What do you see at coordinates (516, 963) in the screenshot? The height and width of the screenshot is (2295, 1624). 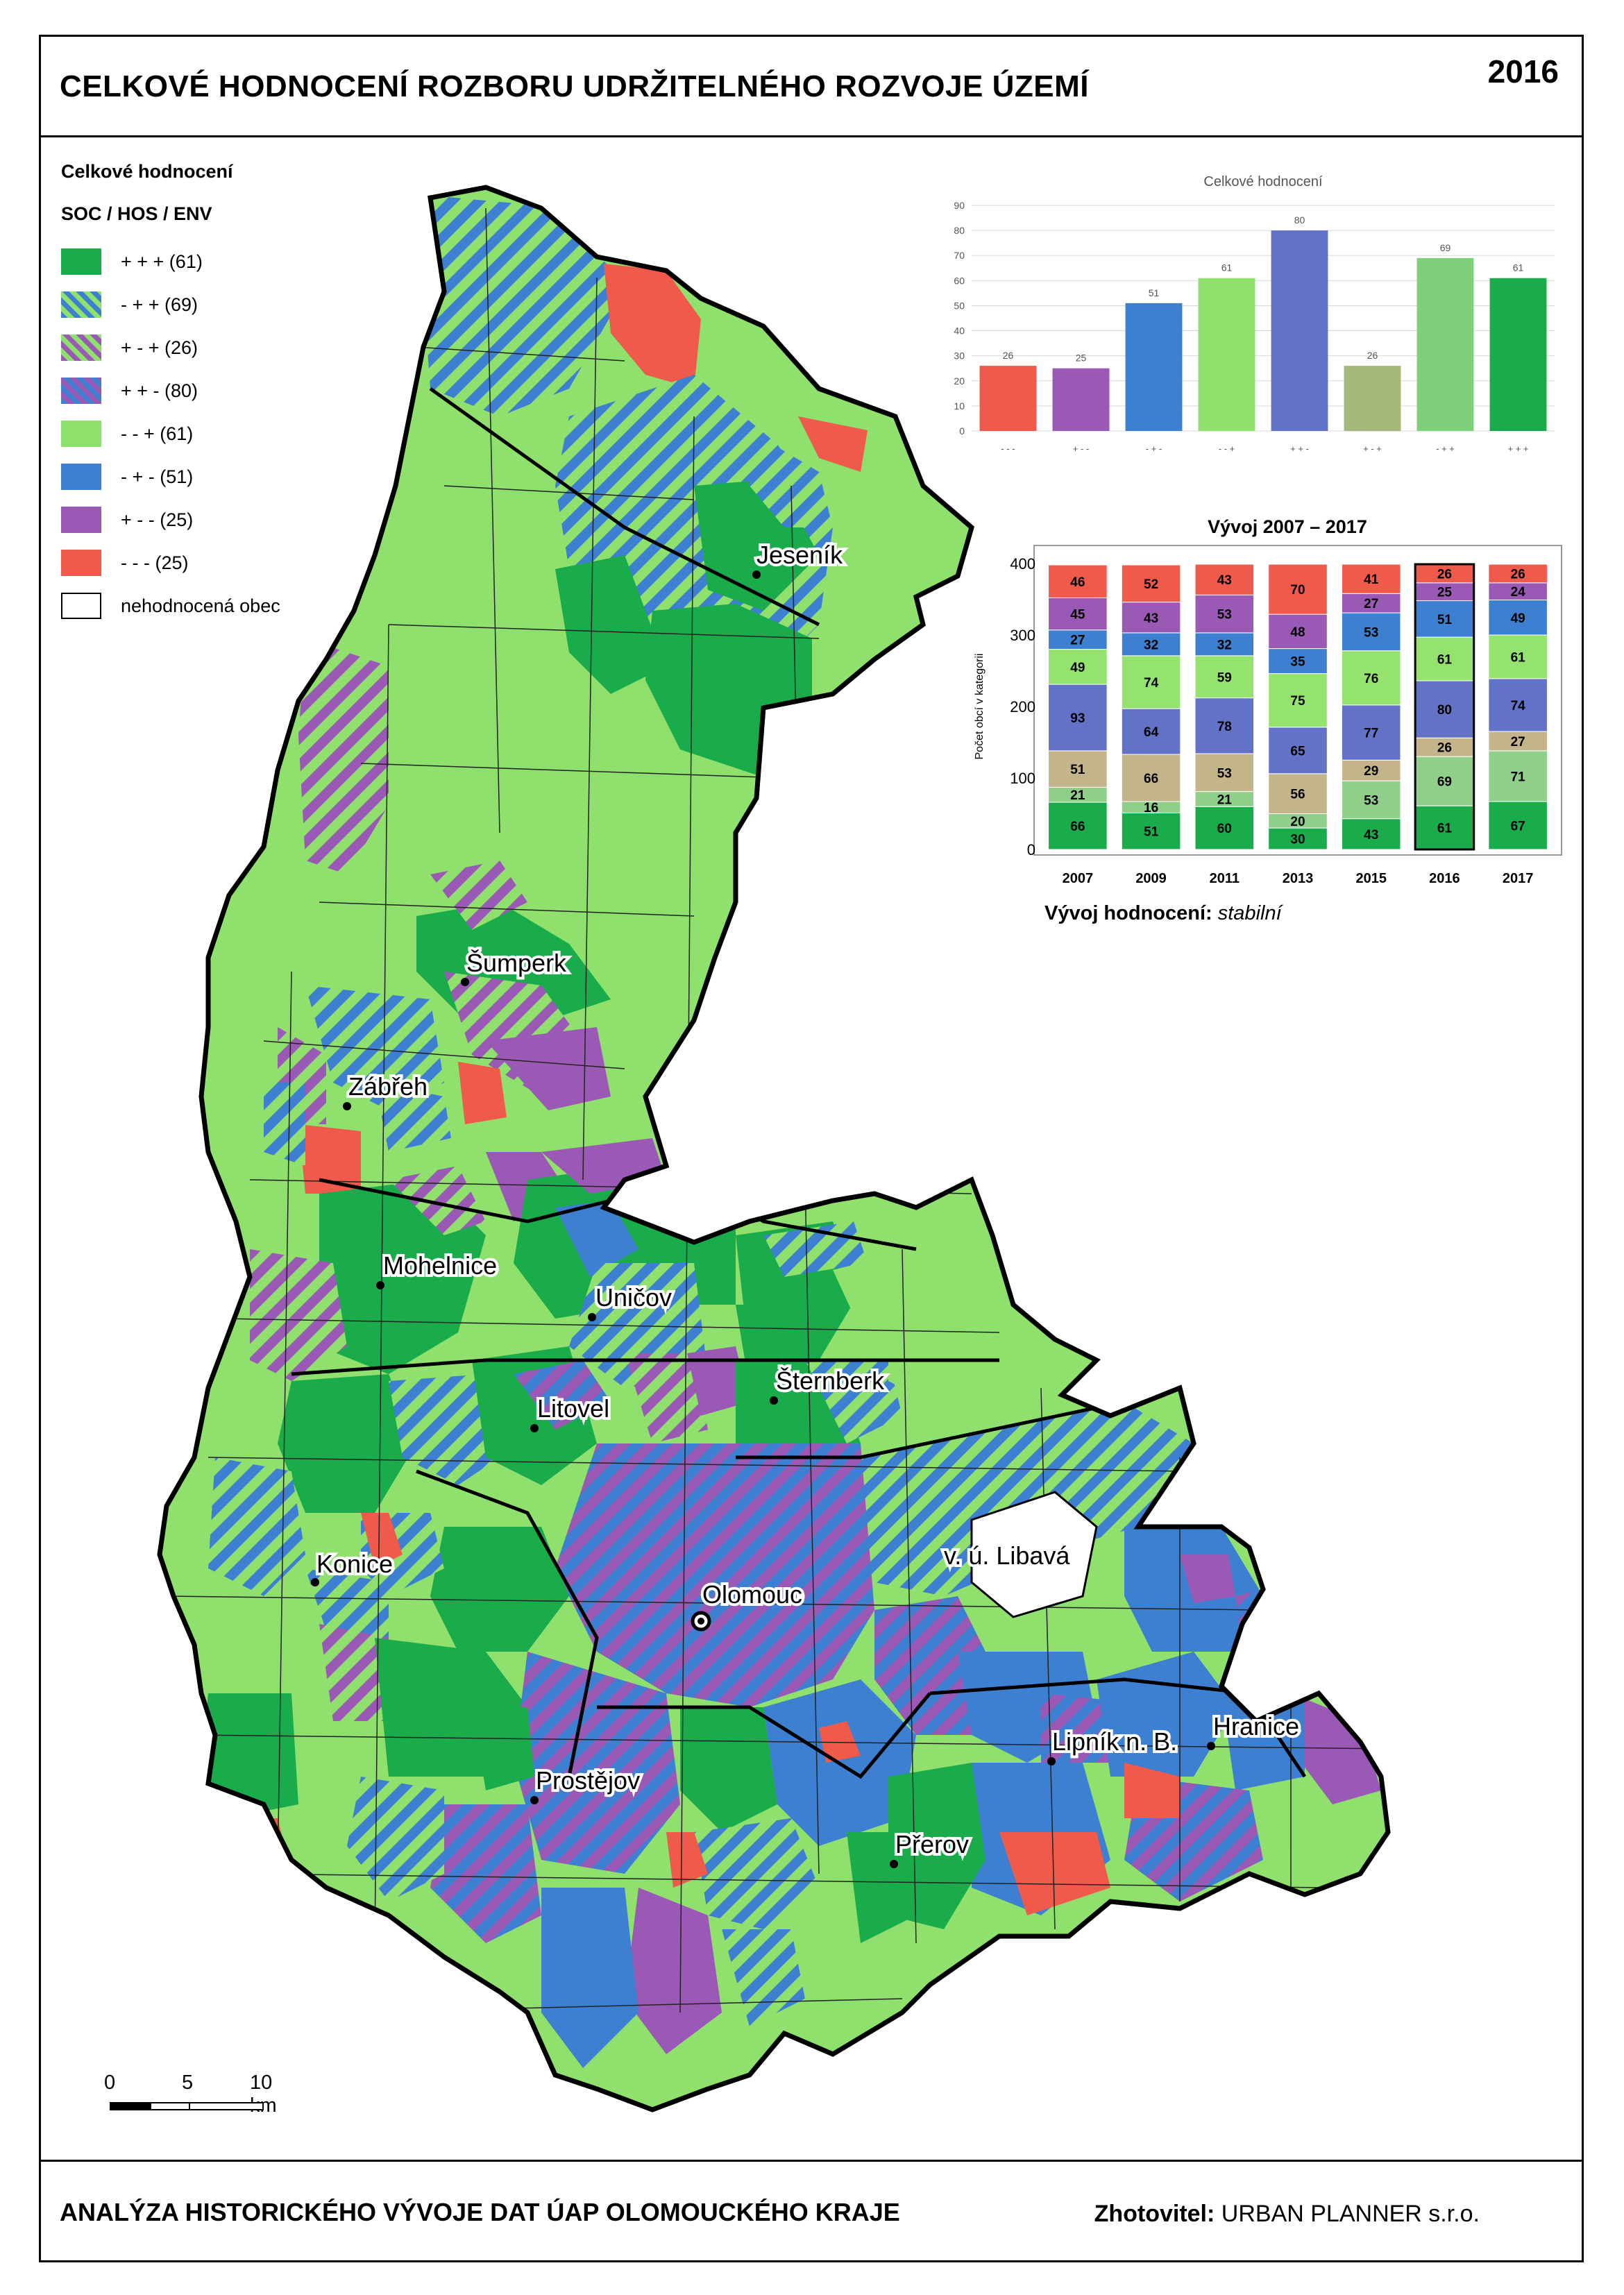 I see `town-label-sumperk: Šumperk` at bounding box center [516, 963].